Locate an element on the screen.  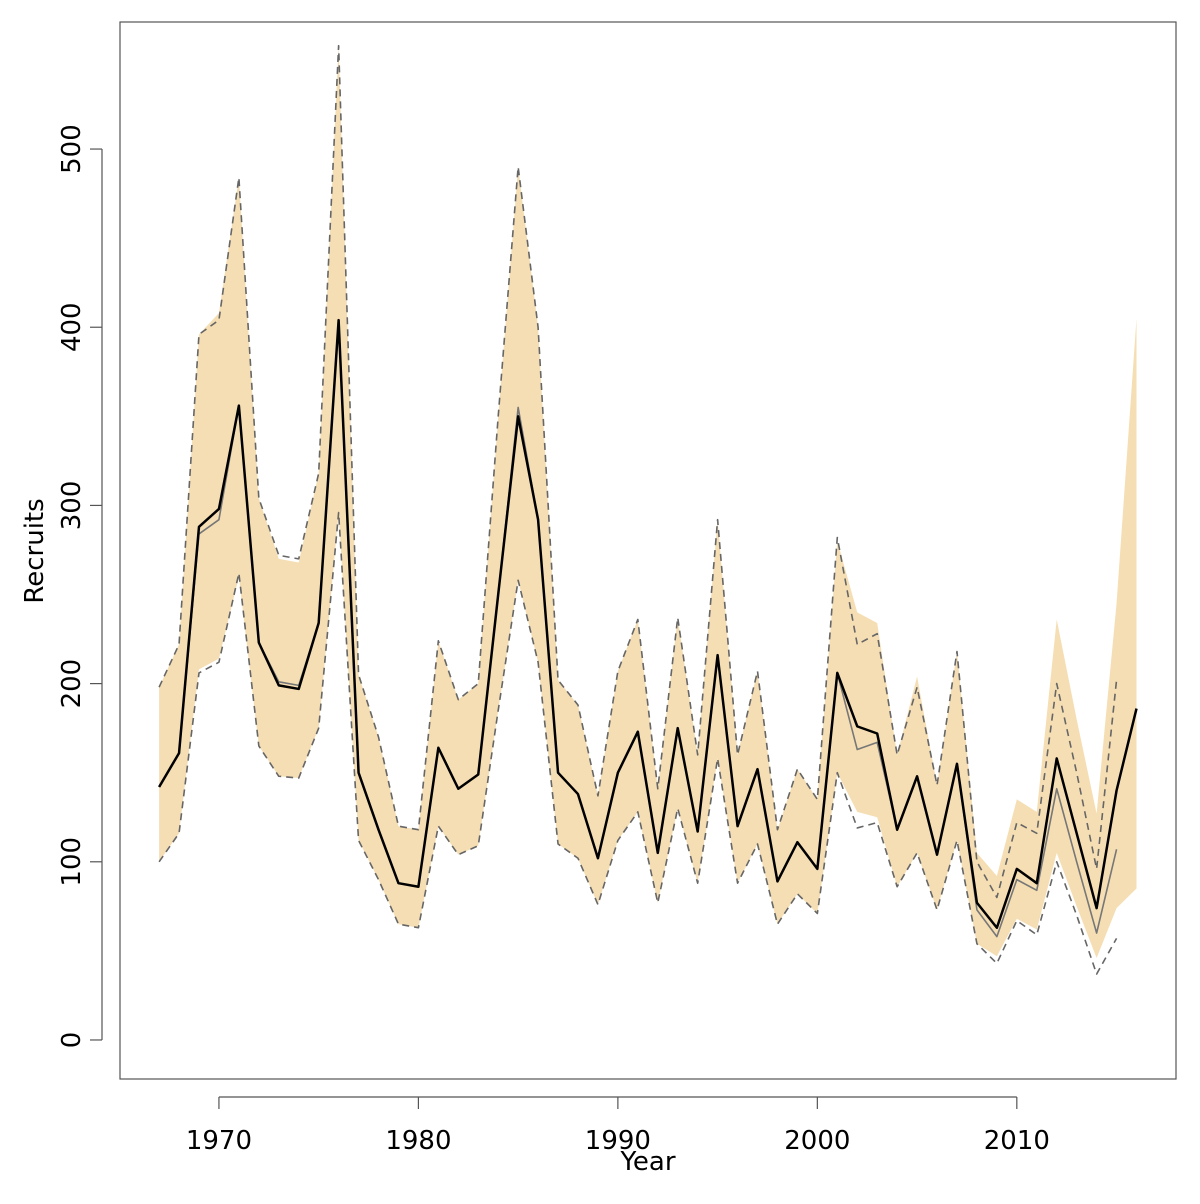
x-tick-label: 1980 is located at coordinates (418, 1141).